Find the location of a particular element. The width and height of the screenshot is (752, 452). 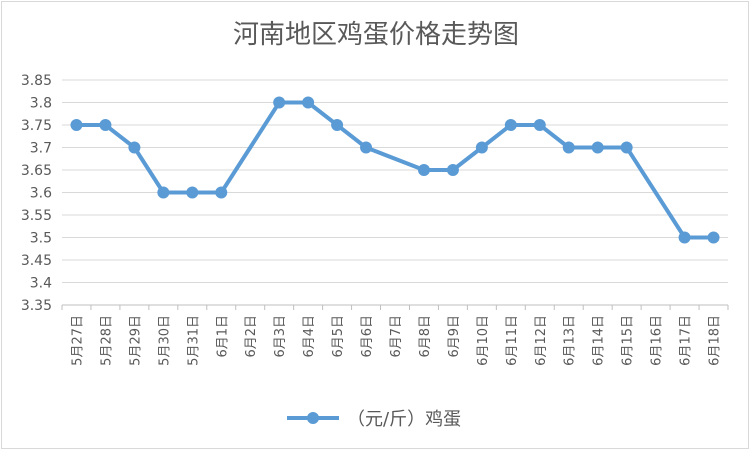

x-tick-label: 6月13日 is located at coordinates (570, 340).